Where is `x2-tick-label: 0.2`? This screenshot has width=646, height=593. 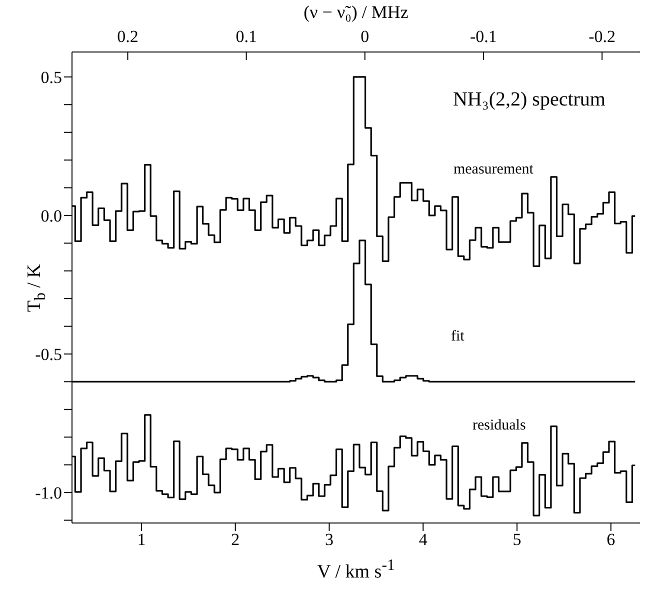
x2-tick-label: 0.2 is located at coordinates (127, 36).